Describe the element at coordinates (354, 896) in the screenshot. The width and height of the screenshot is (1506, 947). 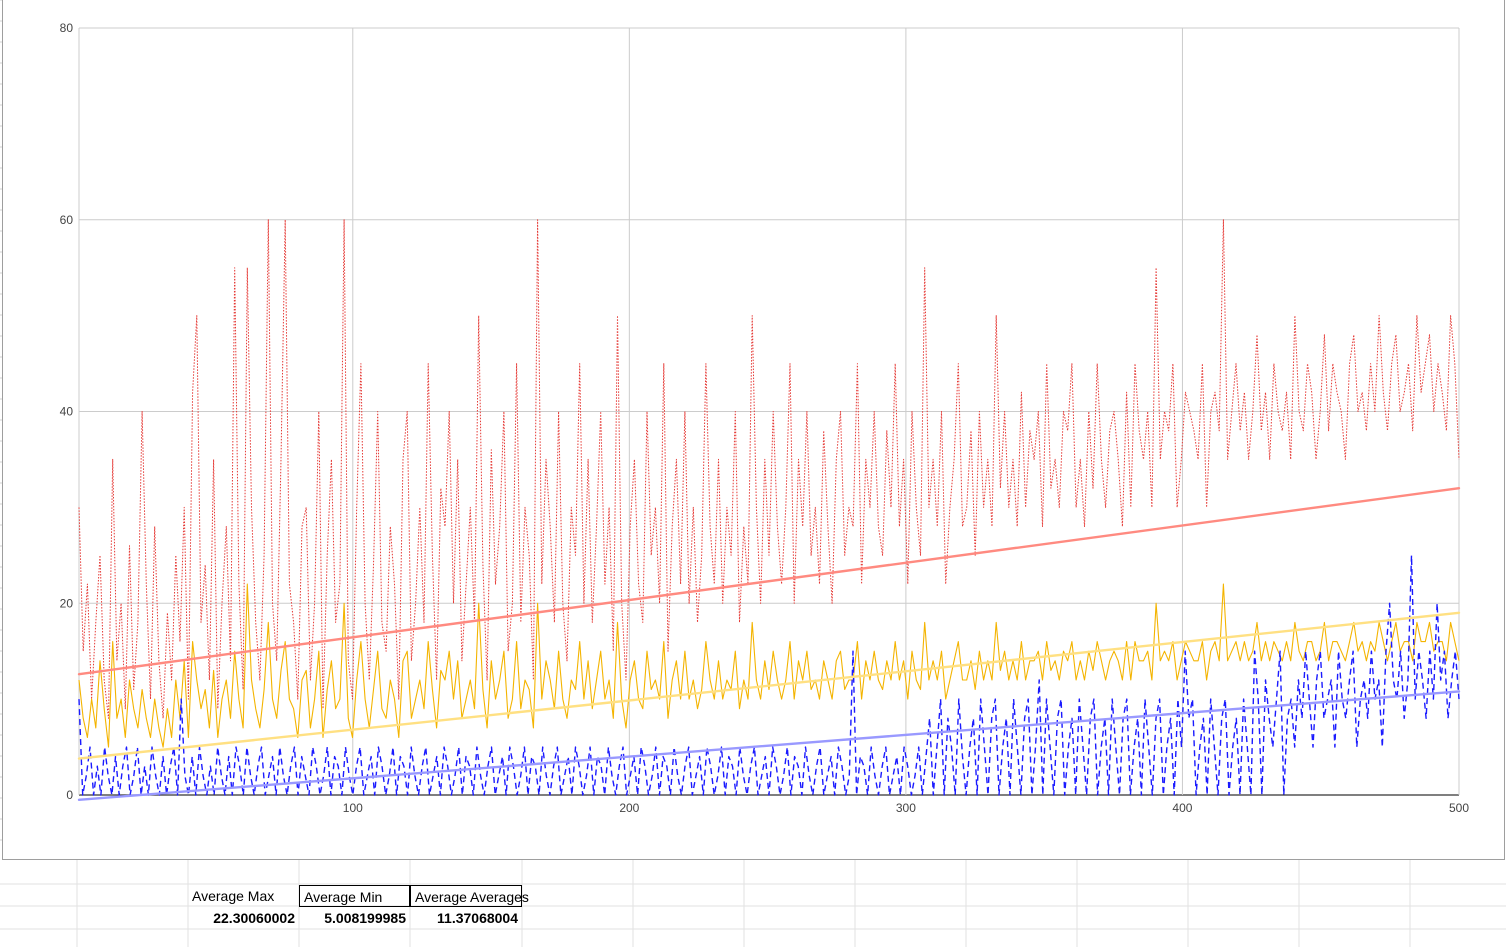
I see `header-average-min: Average Min` at that location.